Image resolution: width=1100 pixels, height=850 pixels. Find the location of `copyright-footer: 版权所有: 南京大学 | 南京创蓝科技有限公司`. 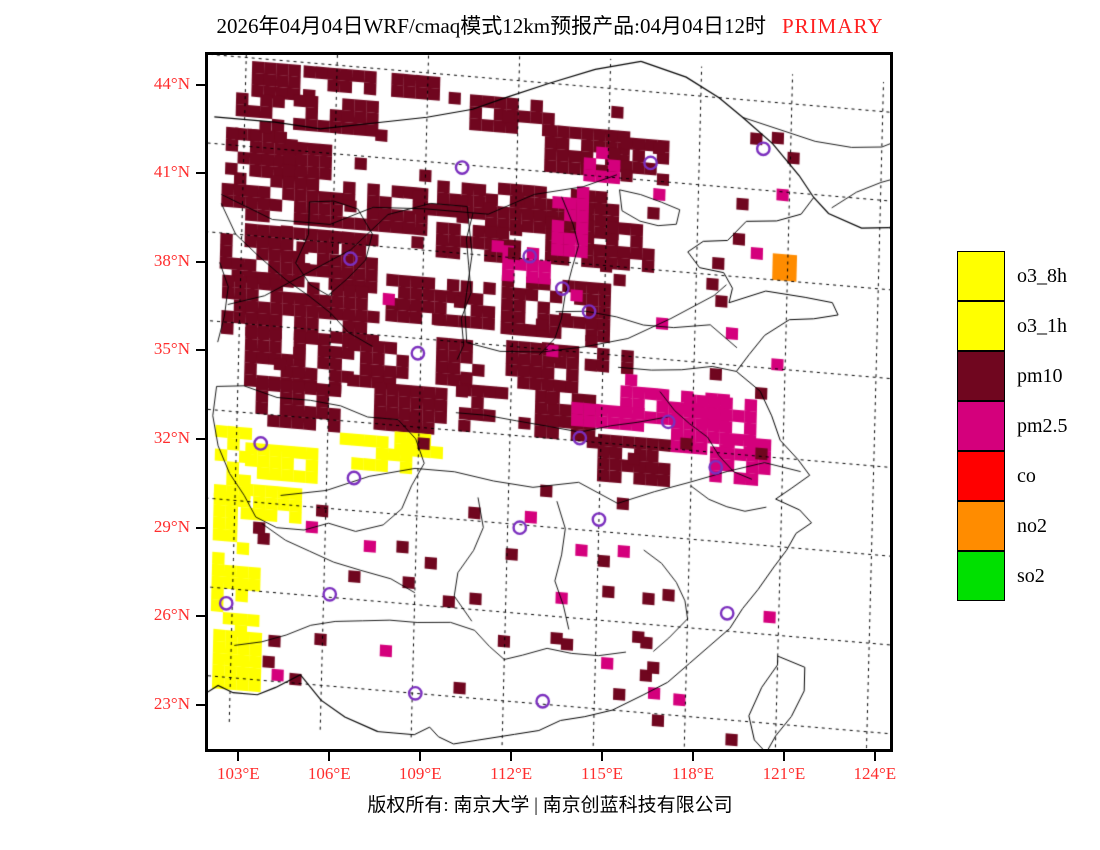

copyright-footer: 版权所有: 南京大学 | 南京创蓝科技有限公司 is located at coordinates (550, 805).